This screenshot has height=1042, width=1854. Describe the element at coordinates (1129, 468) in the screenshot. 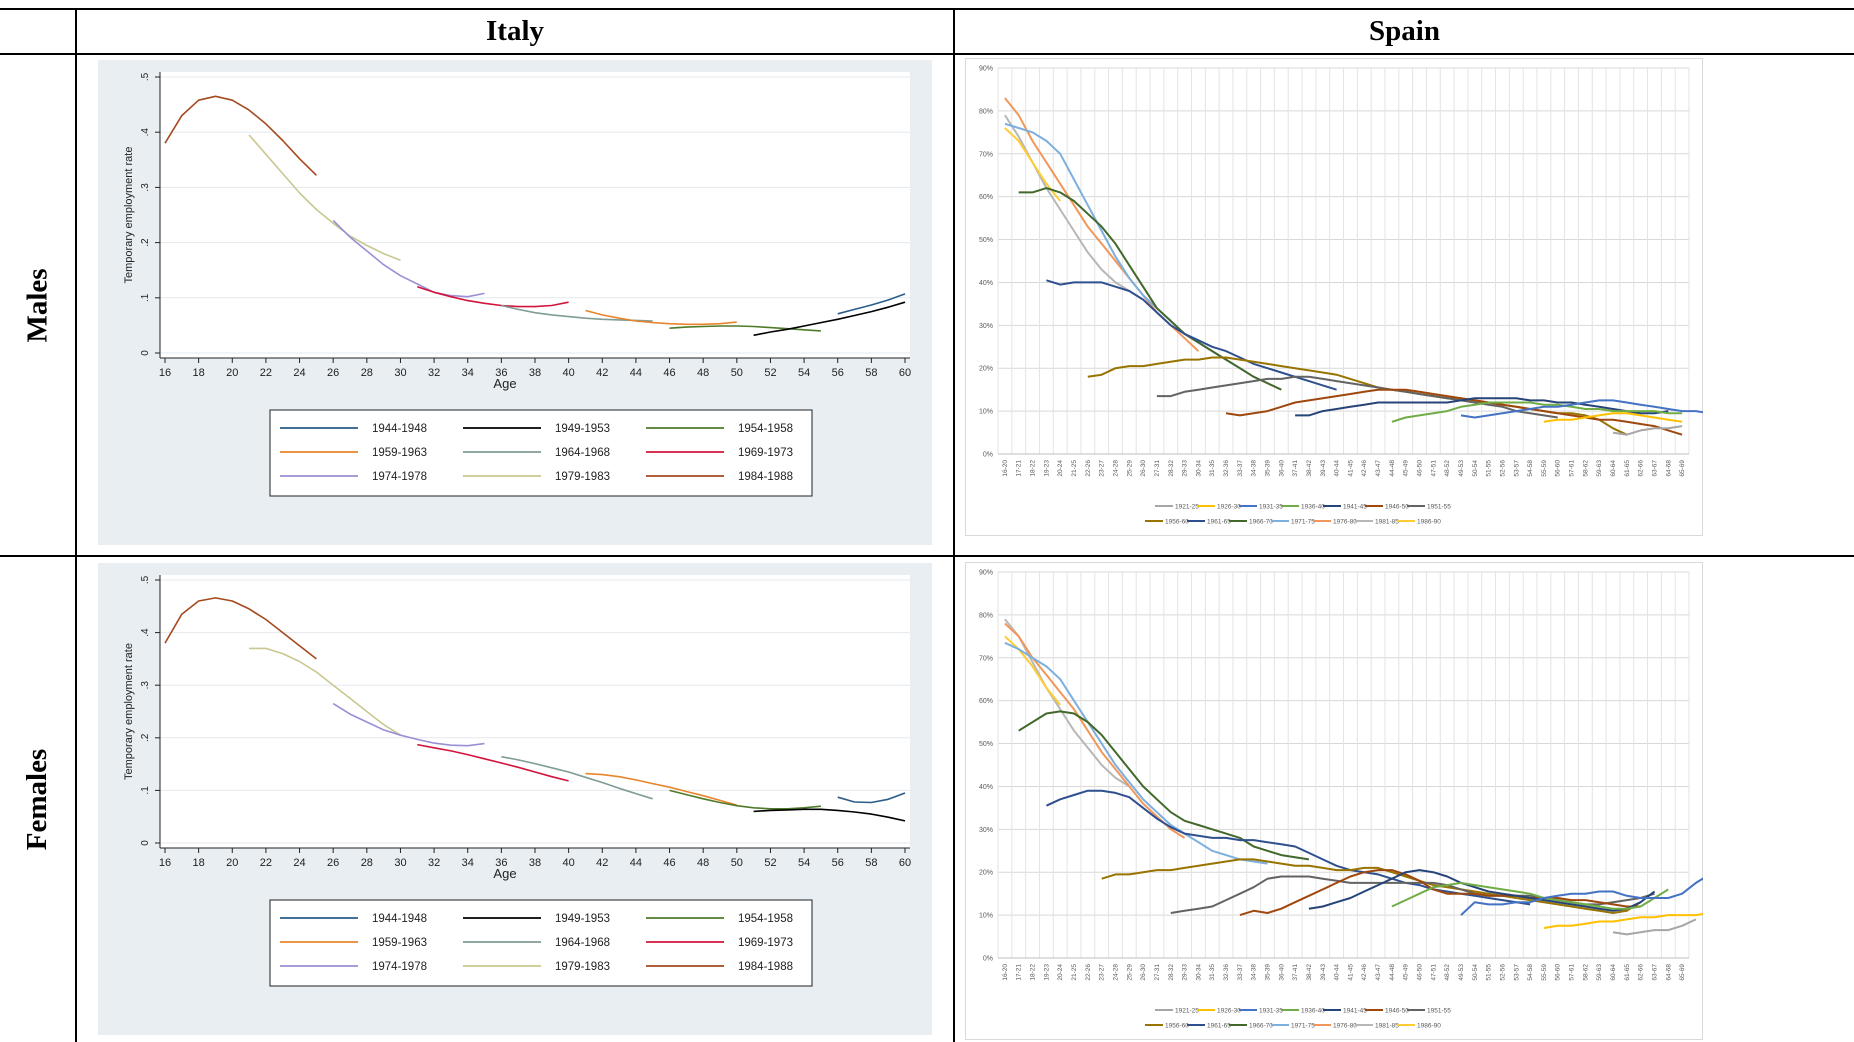

I see `x-tick-label: 25-29` at that location.